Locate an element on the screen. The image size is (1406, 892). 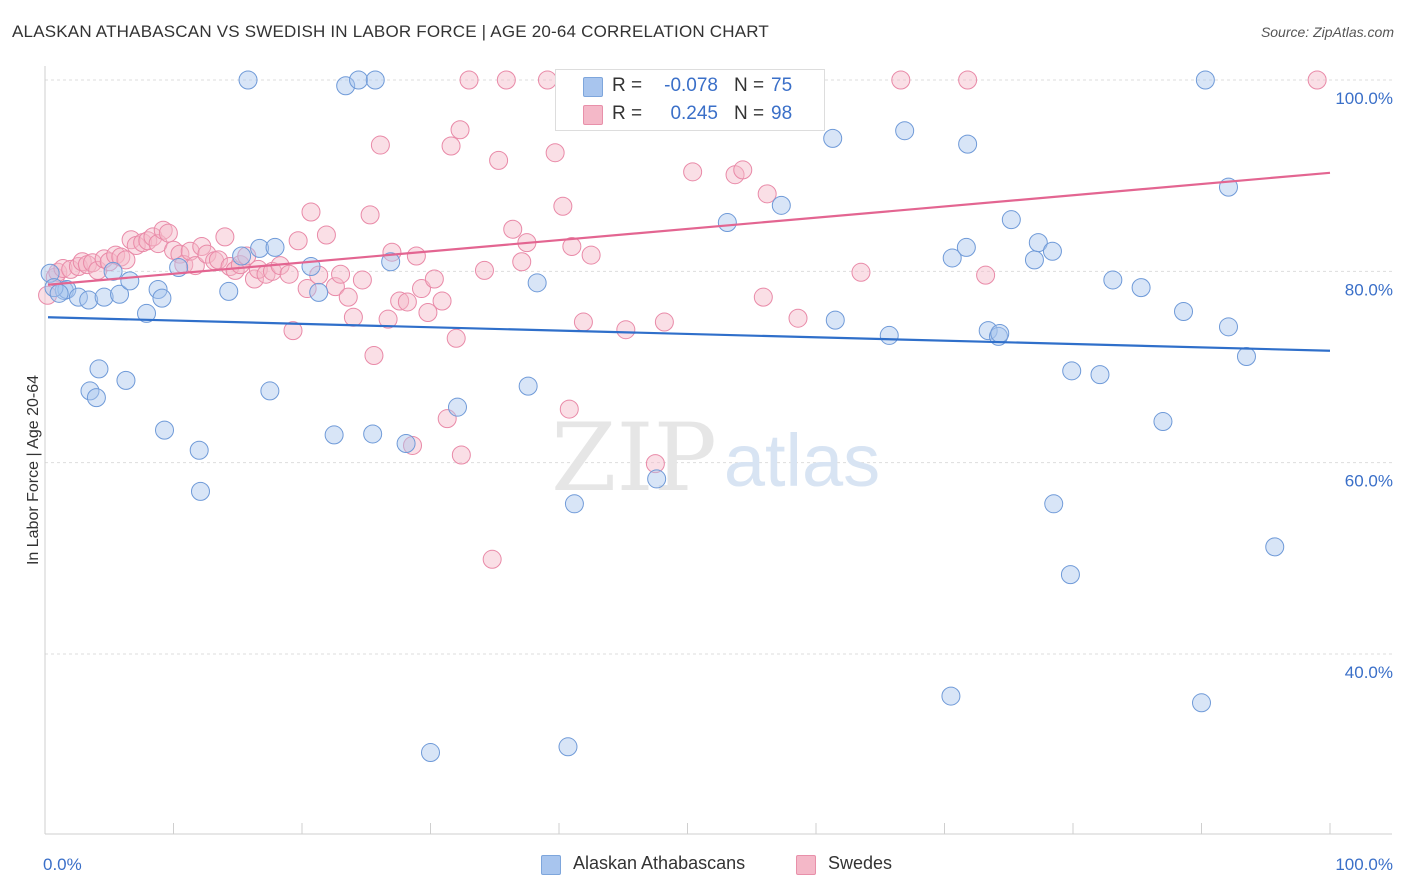
source-note: Source: ZipAtlas.com is located at coordinates (1327, 32).